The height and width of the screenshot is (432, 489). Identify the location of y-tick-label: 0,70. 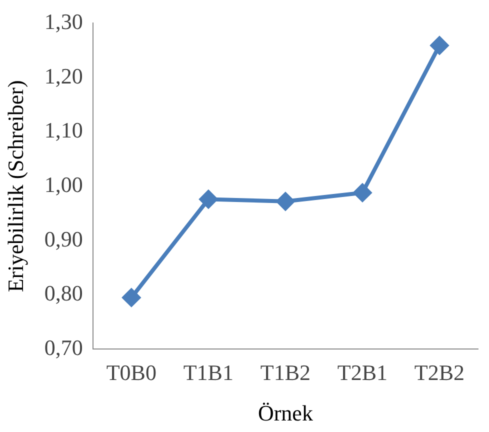
(63, 347).